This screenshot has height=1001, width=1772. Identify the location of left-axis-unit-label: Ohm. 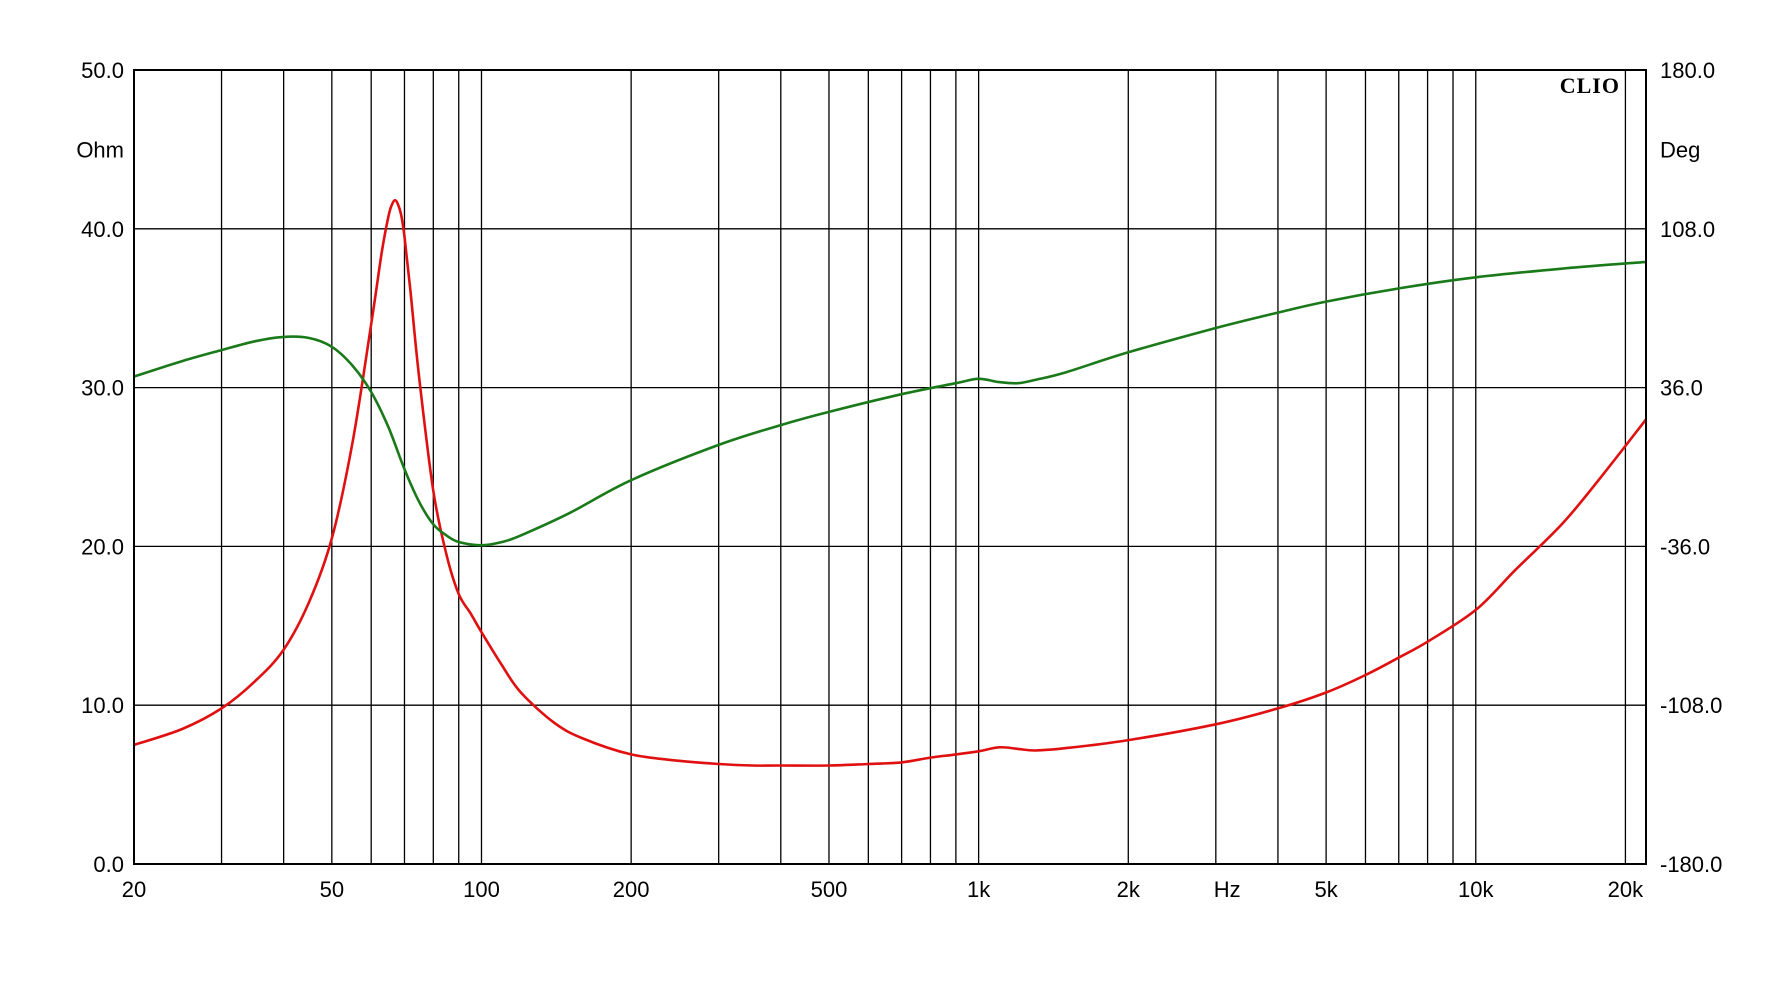
(100, 149).